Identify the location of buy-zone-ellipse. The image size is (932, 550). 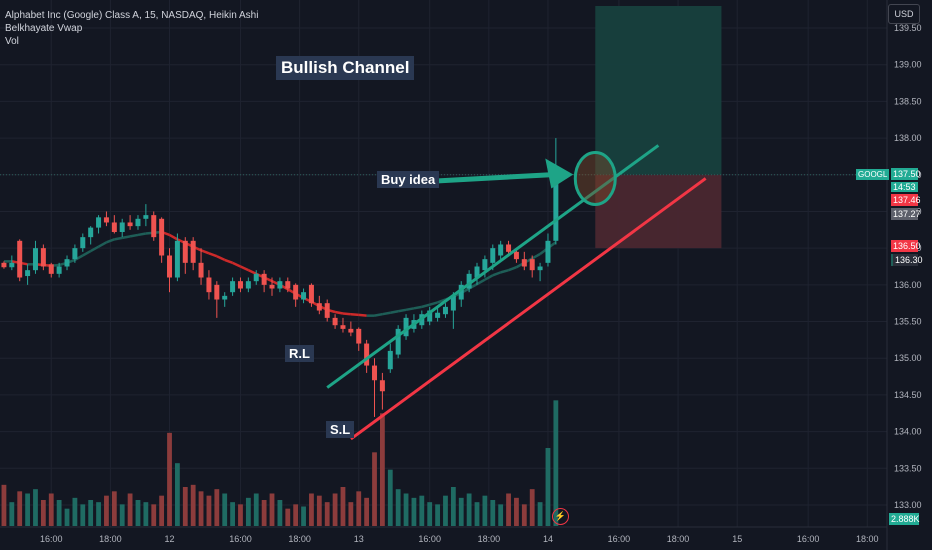
(595, 178).